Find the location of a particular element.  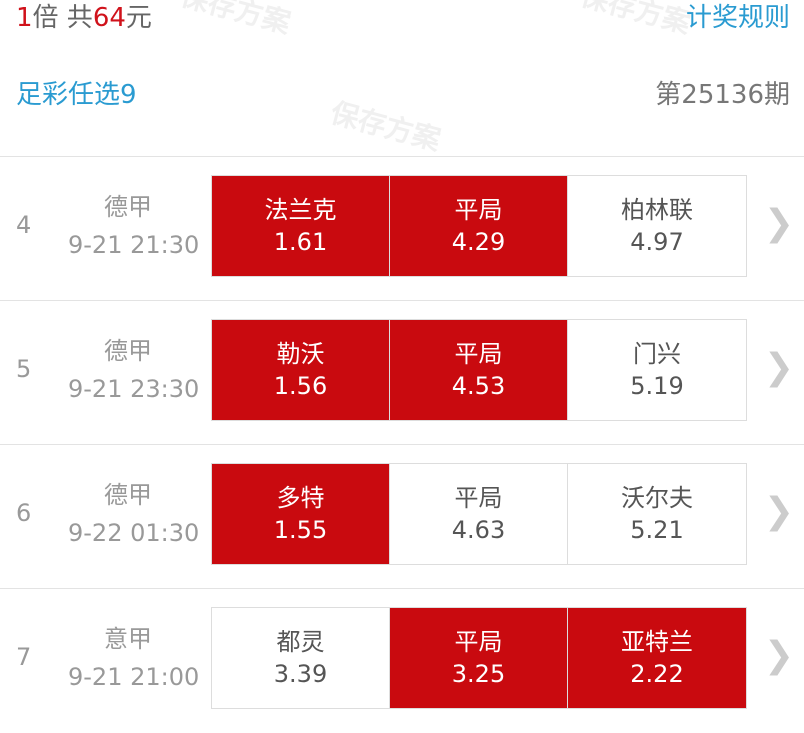

option-odds: 2.22 is located at coordinates (657, 674).